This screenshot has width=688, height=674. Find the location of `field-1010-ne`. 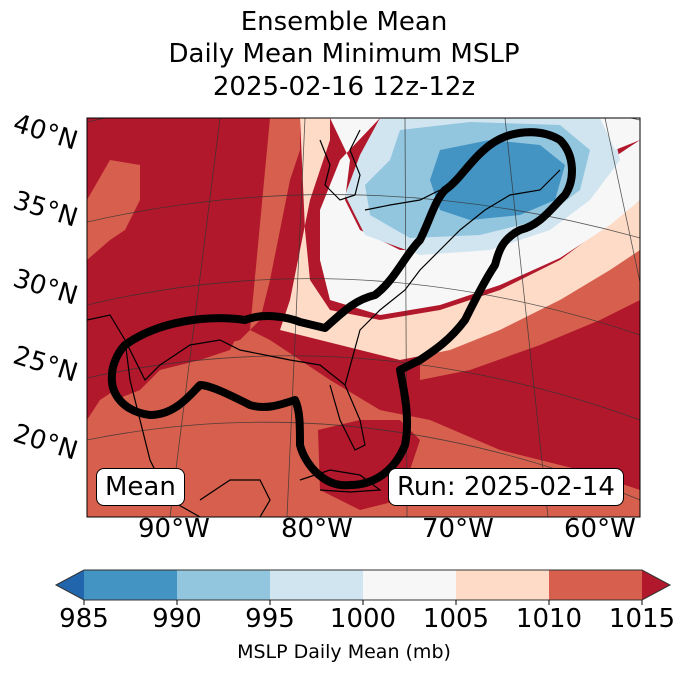

field-1010-ne is located at coordinates (530, 310).